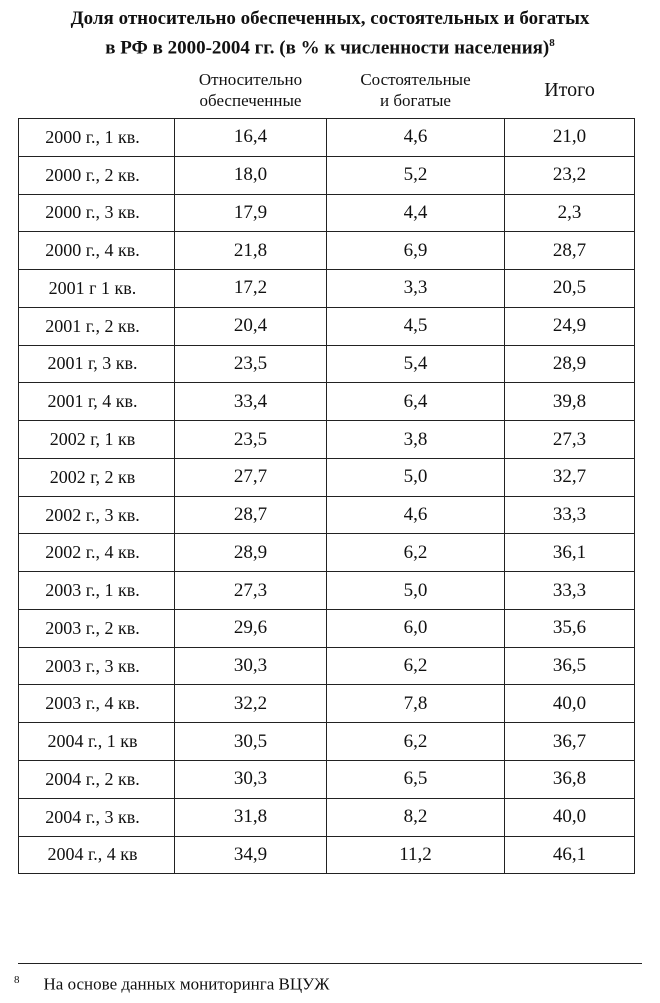 The image size is (660, 1003). I want to click on cell-relatively-provided: 23,5, so click(250, 439).